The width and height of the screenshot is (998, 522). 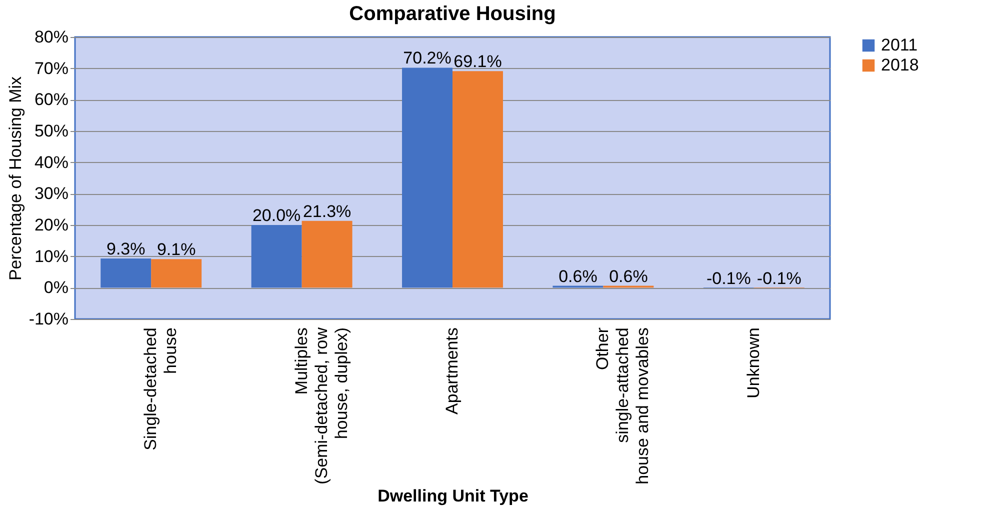 What do you see at coordinates (452, 371) in the screenshot?
I see `x-tick-label: Apartments` at bounding box center [452, 371].